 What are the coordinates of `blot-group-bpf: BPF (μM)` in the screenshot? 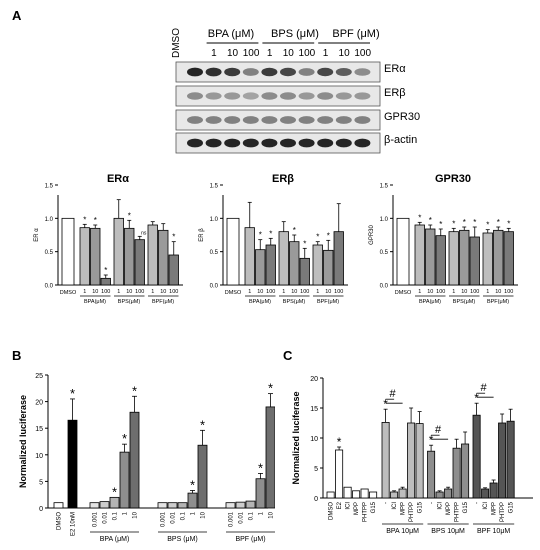 It's located at (356, 34).